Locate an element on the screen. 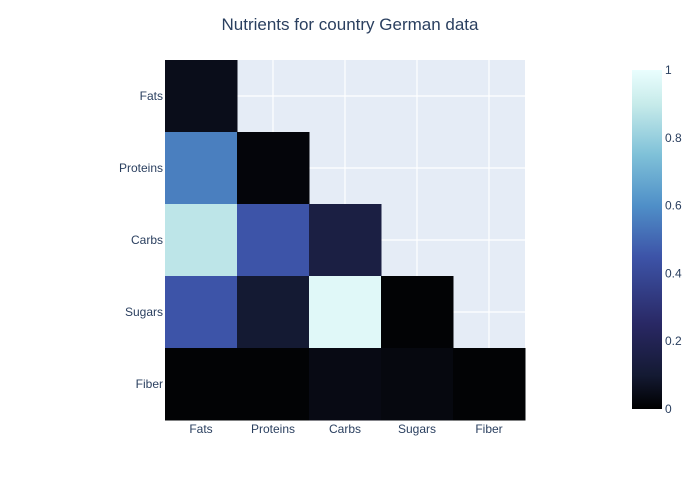 Image resolution: width=700 pixels, height=500 pixels. y-axis-tick-labels: Fats Proteins Carbs Sugars Fiber is located at coordinates (141, 240).